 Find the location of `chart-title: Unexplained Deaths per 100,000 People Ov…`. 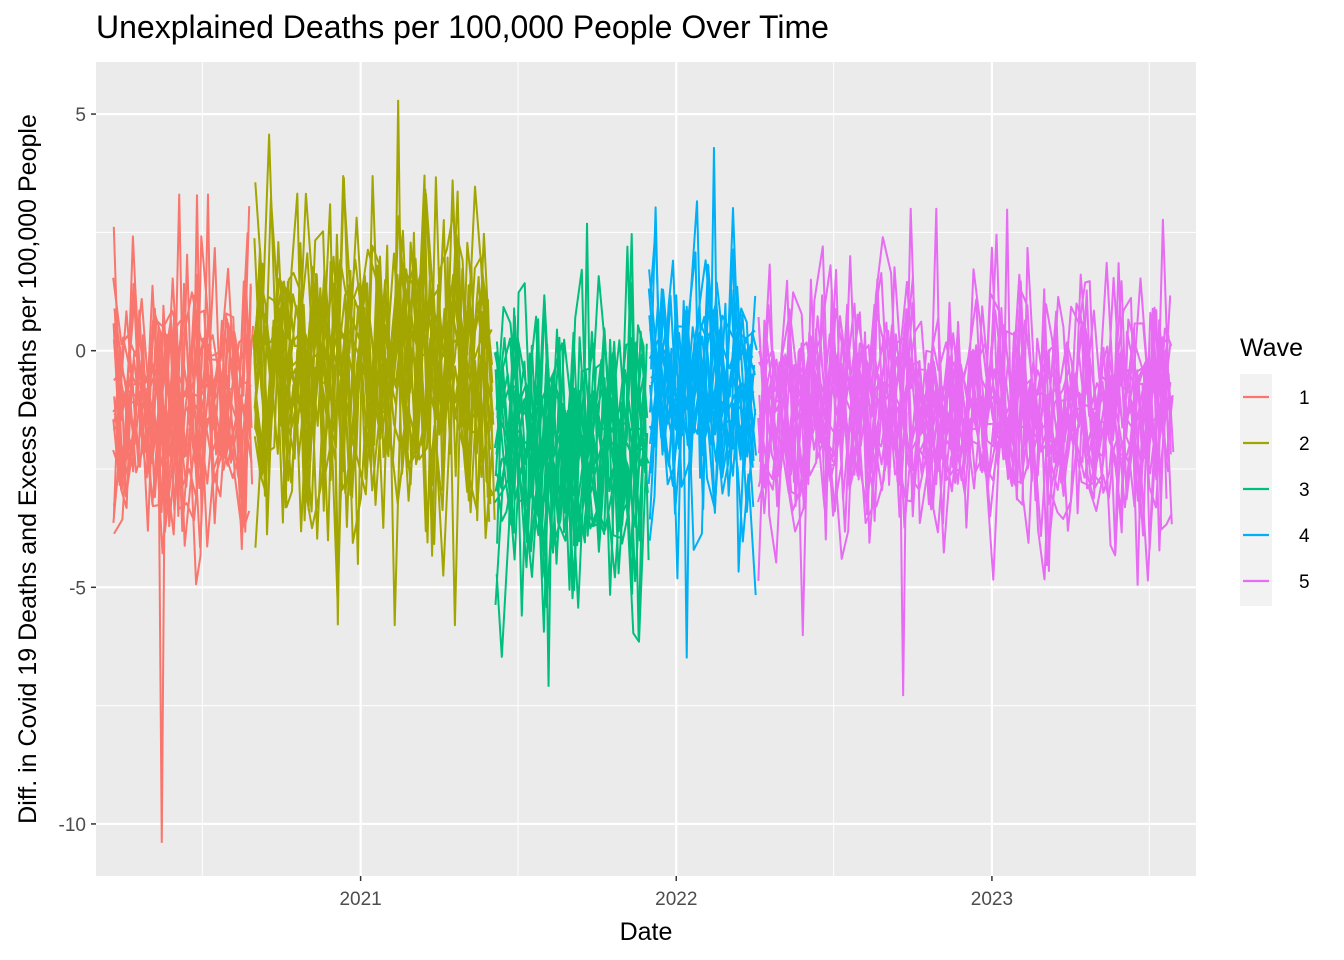

chart-title: Unexplained Deaths per 100,000 People Ov… is located at coordinates (462, 27).